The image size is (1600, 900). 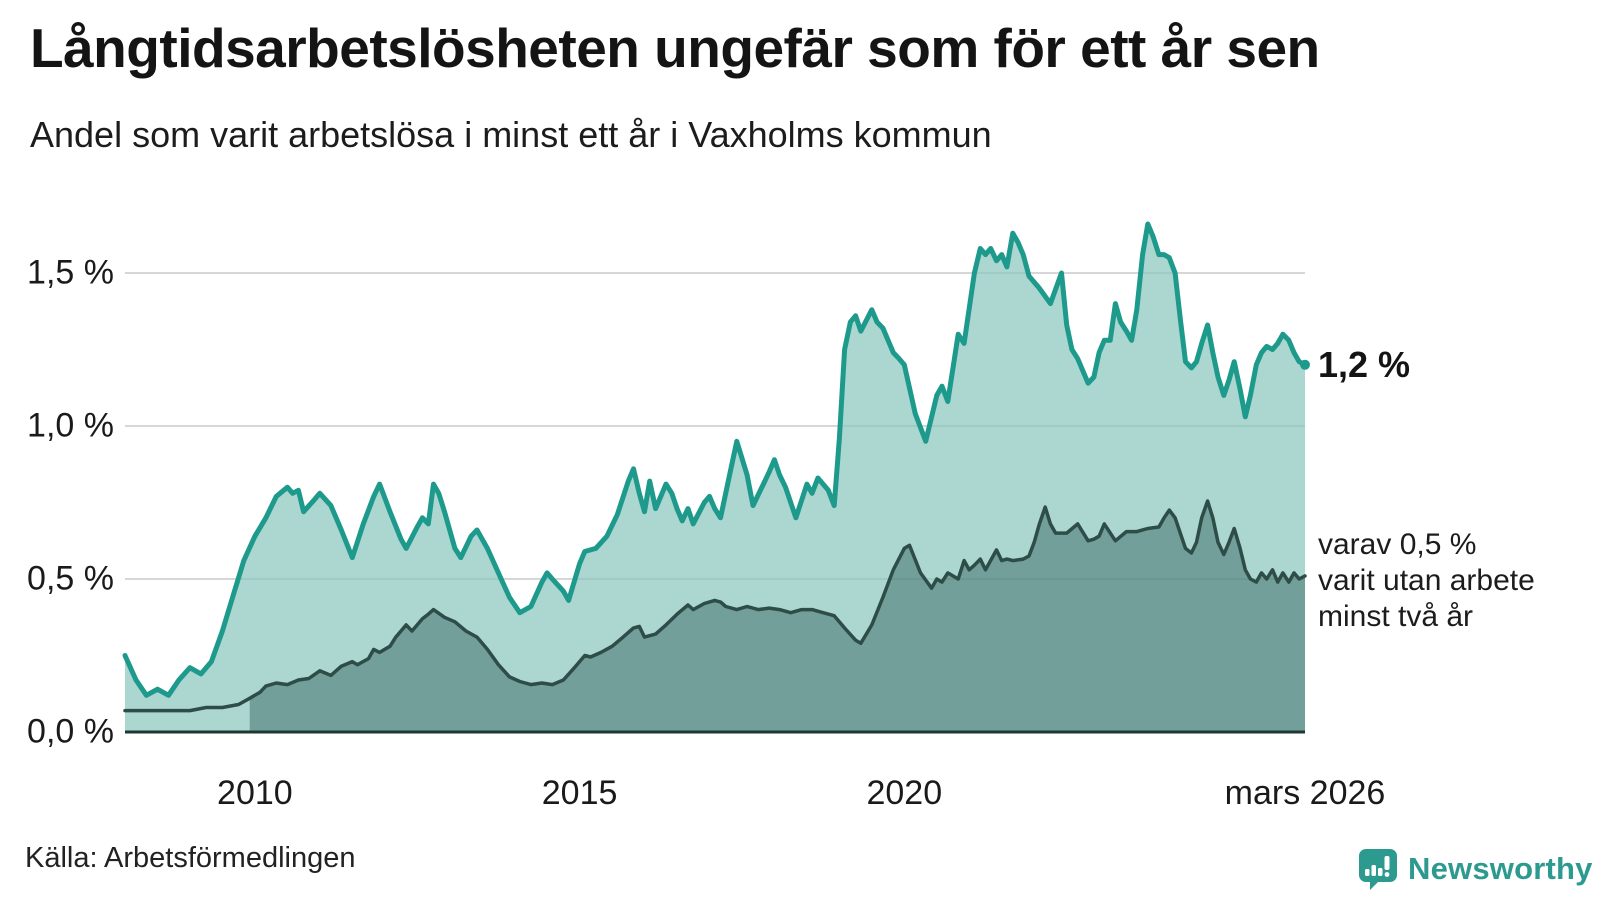 I want to click on series-end-dot, so click(x=1305, y=364).